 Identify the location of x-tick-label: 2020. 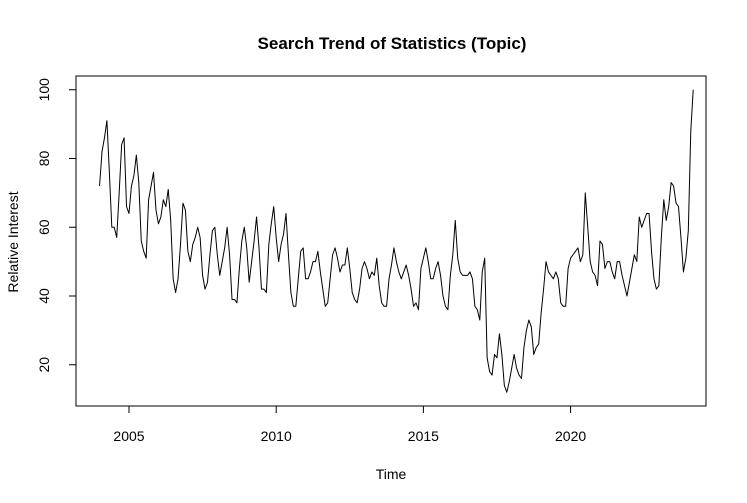
(570, 436).